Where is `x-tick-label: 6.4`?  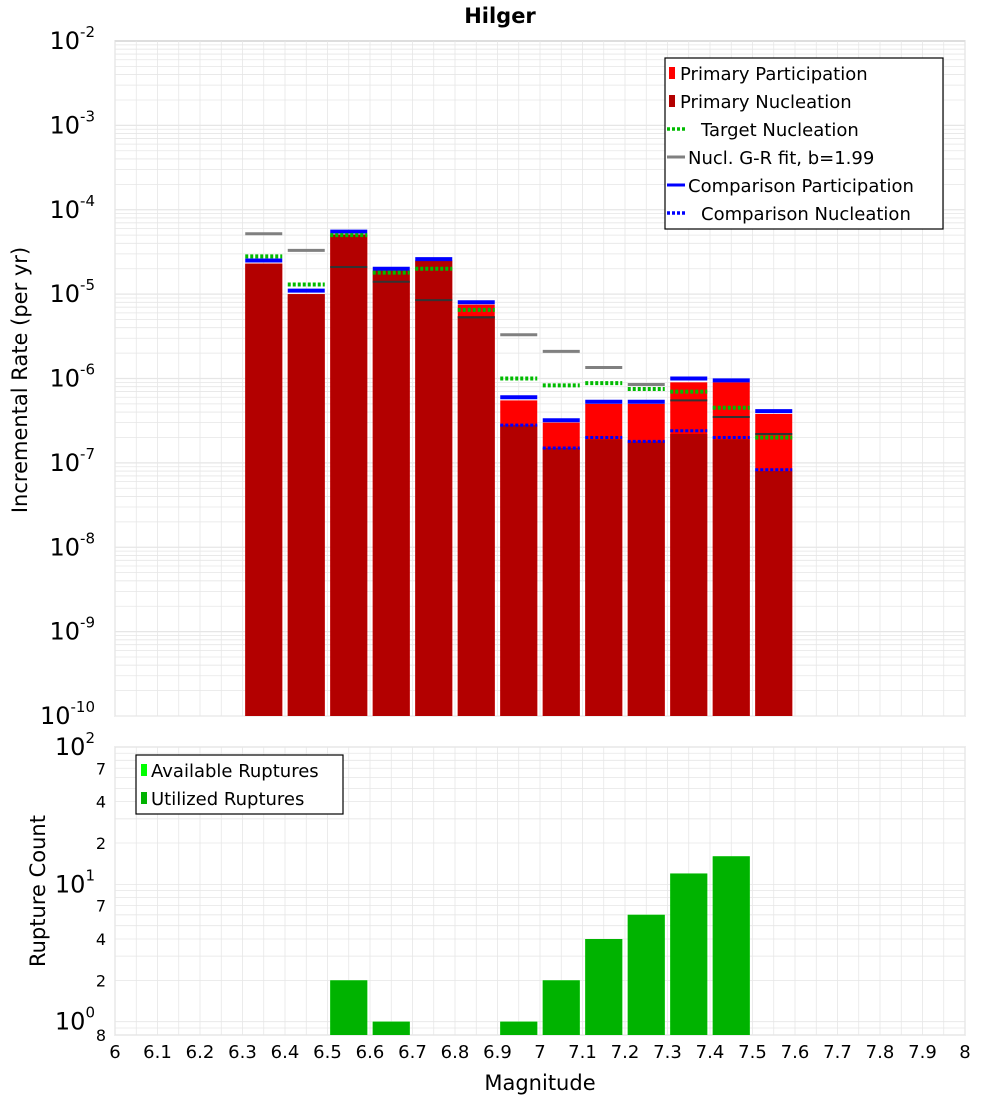
x-tick-label: 6.4 is located at coordinates (285, 1052).